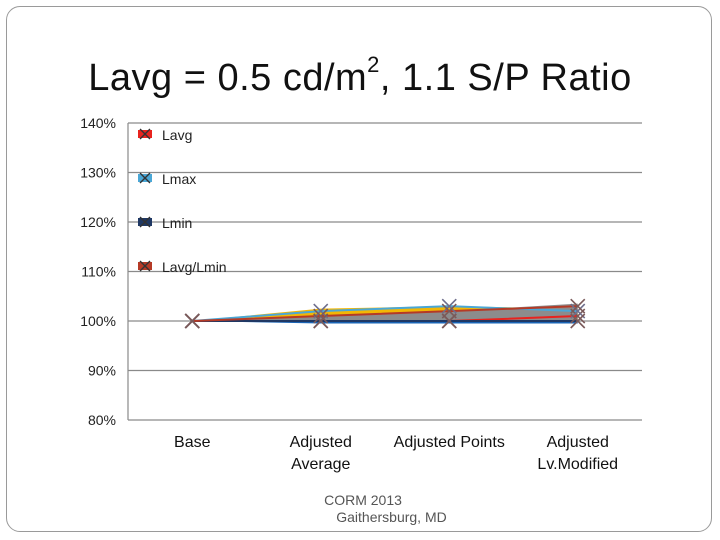 Image resolution: width=720 pixels, height=540 pixels. What do you see at coordinates (363, 500) in the screenshot?
I see `footer-org: CORM 2013` at bounding box center [363, 500].